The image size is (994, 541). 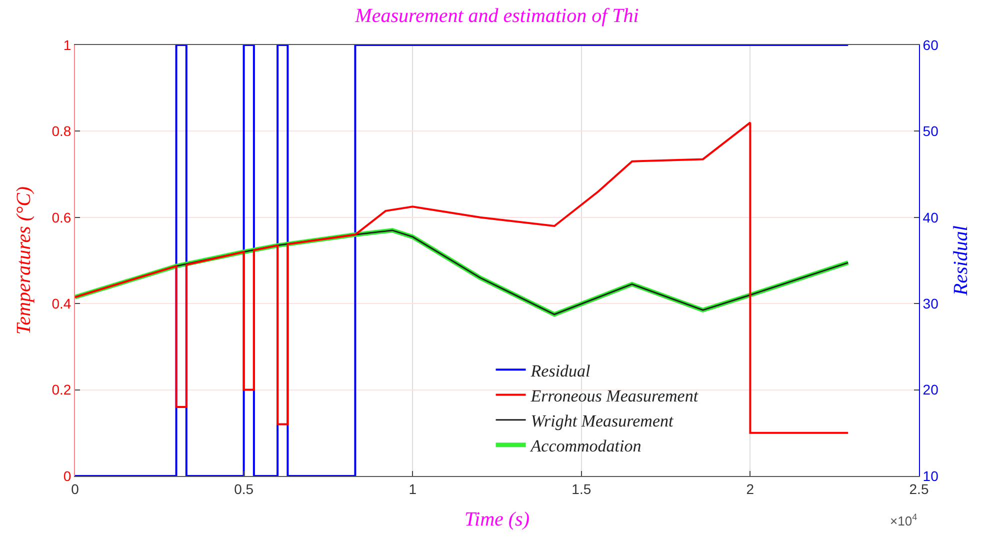 I want to click on x-tick-label: 1.5, so click(x=582, y=488).